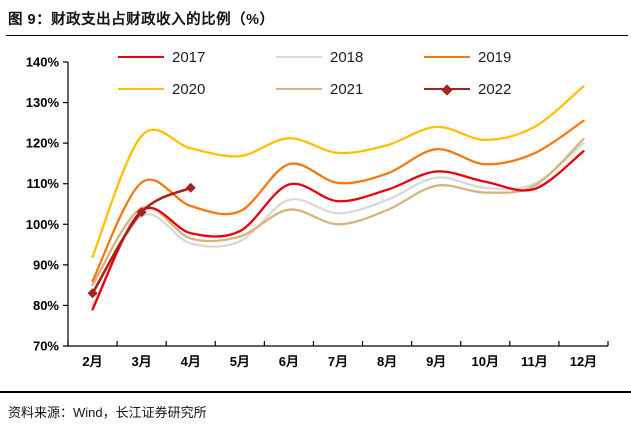  Describe the element at coordinates (495, 89) in the screenshot. I see `legend-label-2022: 2022` at that location.